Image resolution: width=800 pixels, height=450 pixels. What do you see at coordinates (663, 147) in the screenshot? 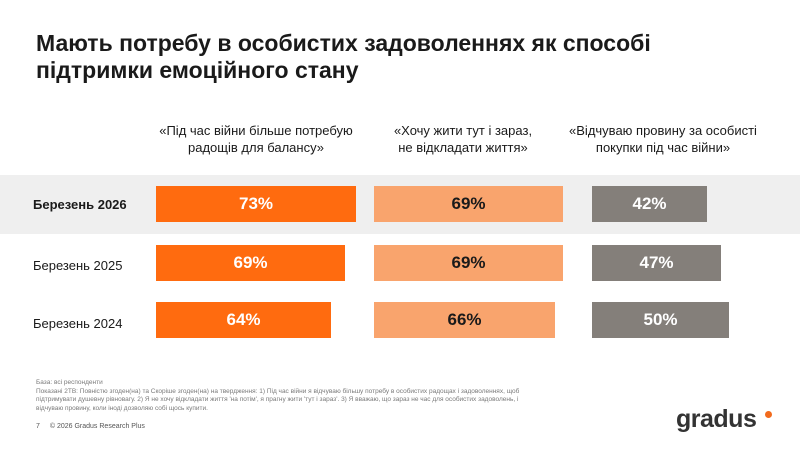
I see `column-header-3-line-2: покупки під час війни»` at bounding box center [663, 147].